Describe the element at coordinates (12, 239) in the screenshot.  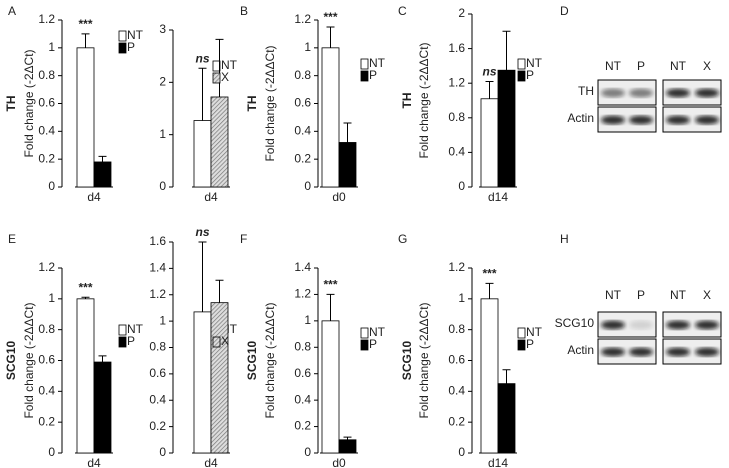
I see `panel-label: E` at that location.